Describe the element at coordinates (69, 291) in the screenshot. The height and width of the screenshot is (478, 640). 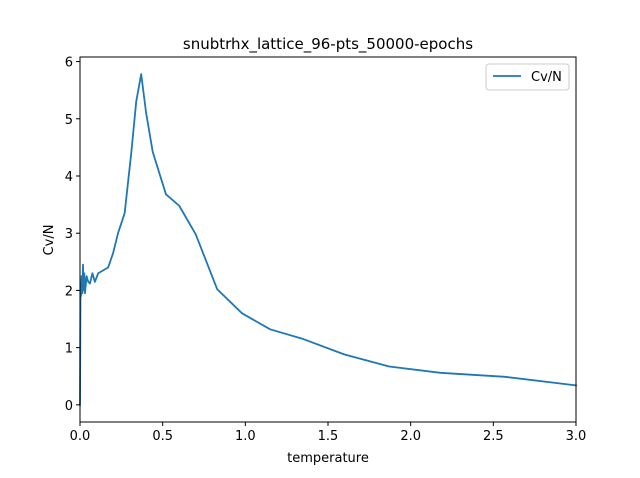
I see `y-tick-label: 2` at that location.